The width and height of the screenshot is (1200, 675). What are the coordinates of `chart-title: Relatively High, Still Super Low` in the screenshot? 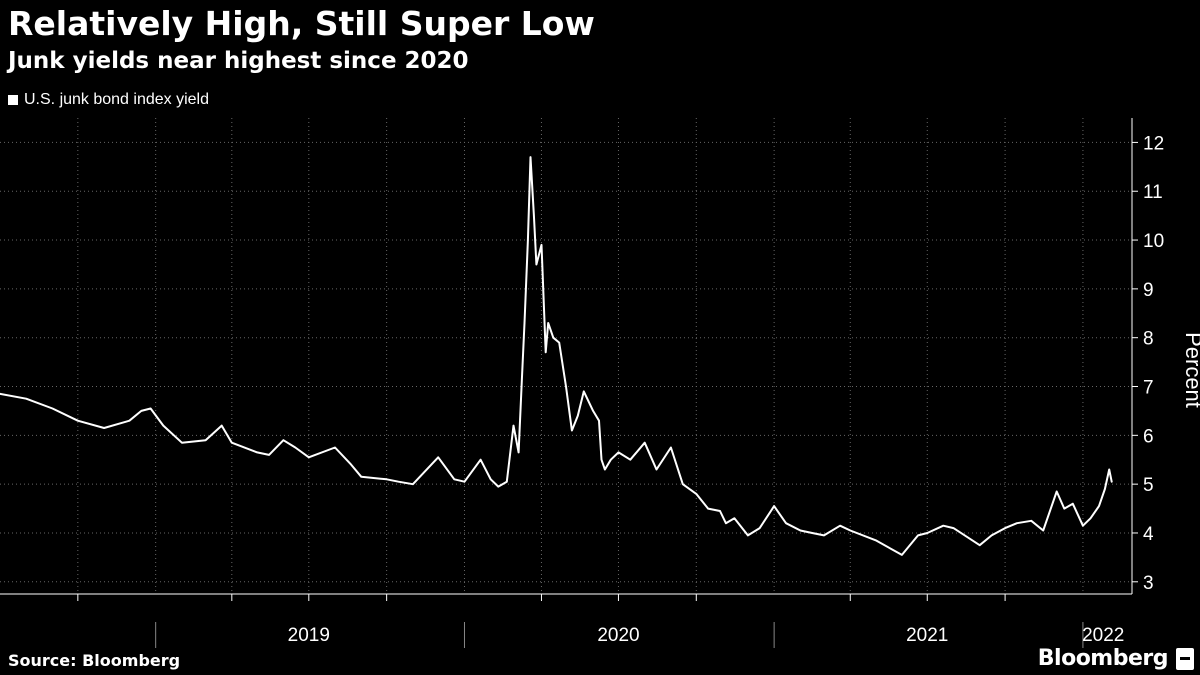 It's located at (301, 23).